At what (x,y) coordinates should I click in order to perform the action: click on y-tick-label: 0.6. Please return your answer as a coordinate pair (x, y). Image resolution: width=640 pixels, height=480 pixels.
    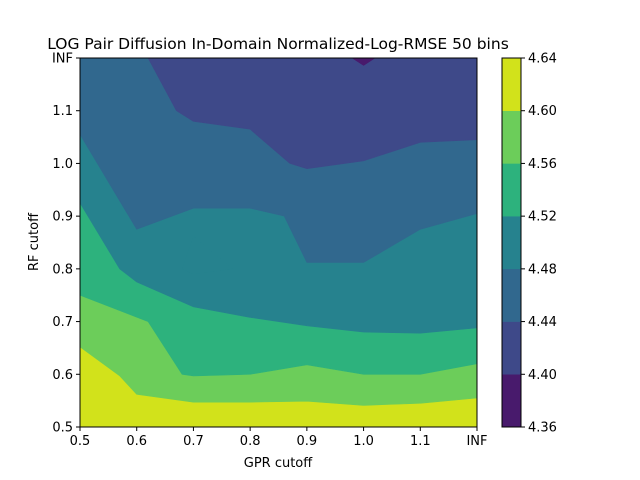
    Looking at the image, I should click on (62, 375).